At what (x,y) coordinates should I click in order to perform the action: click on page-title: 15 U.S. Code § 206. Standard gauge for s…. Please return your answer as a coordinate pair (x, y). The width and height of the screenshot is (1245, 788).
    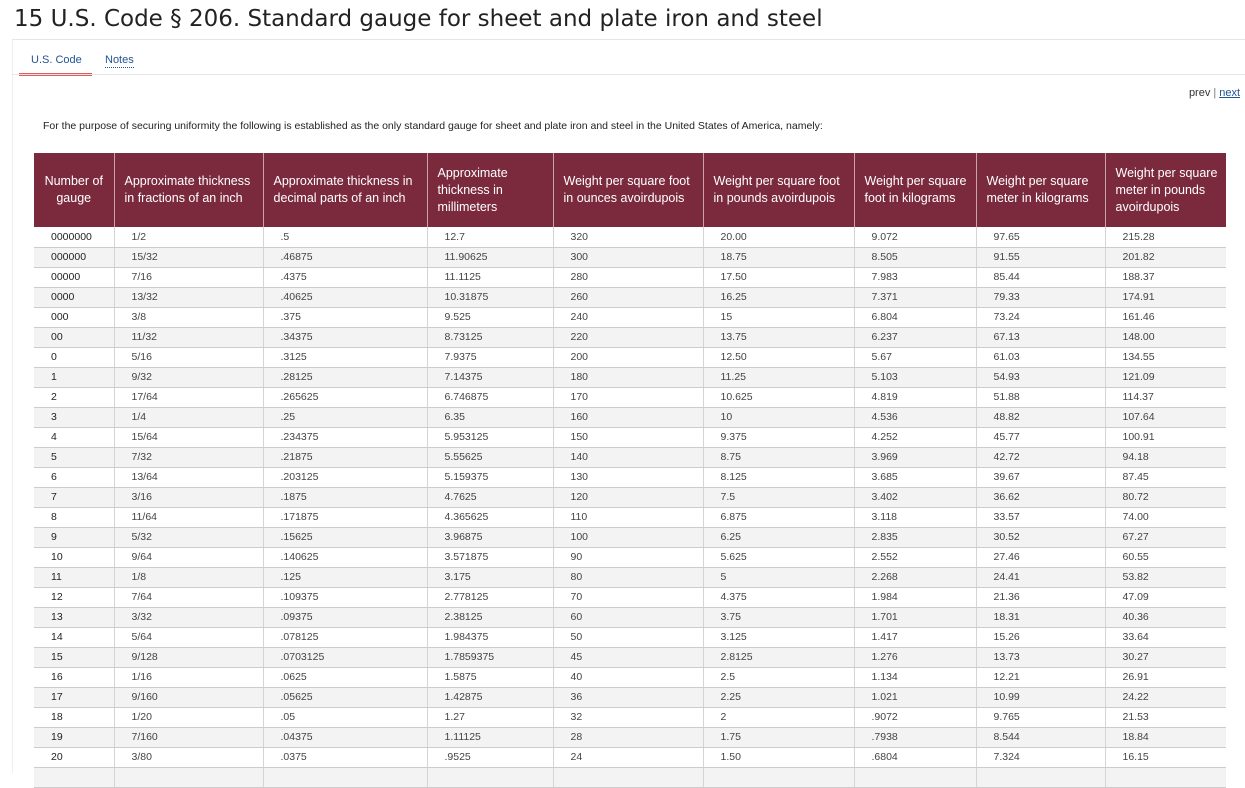
    Looking at the image, I should click on (418, 19).